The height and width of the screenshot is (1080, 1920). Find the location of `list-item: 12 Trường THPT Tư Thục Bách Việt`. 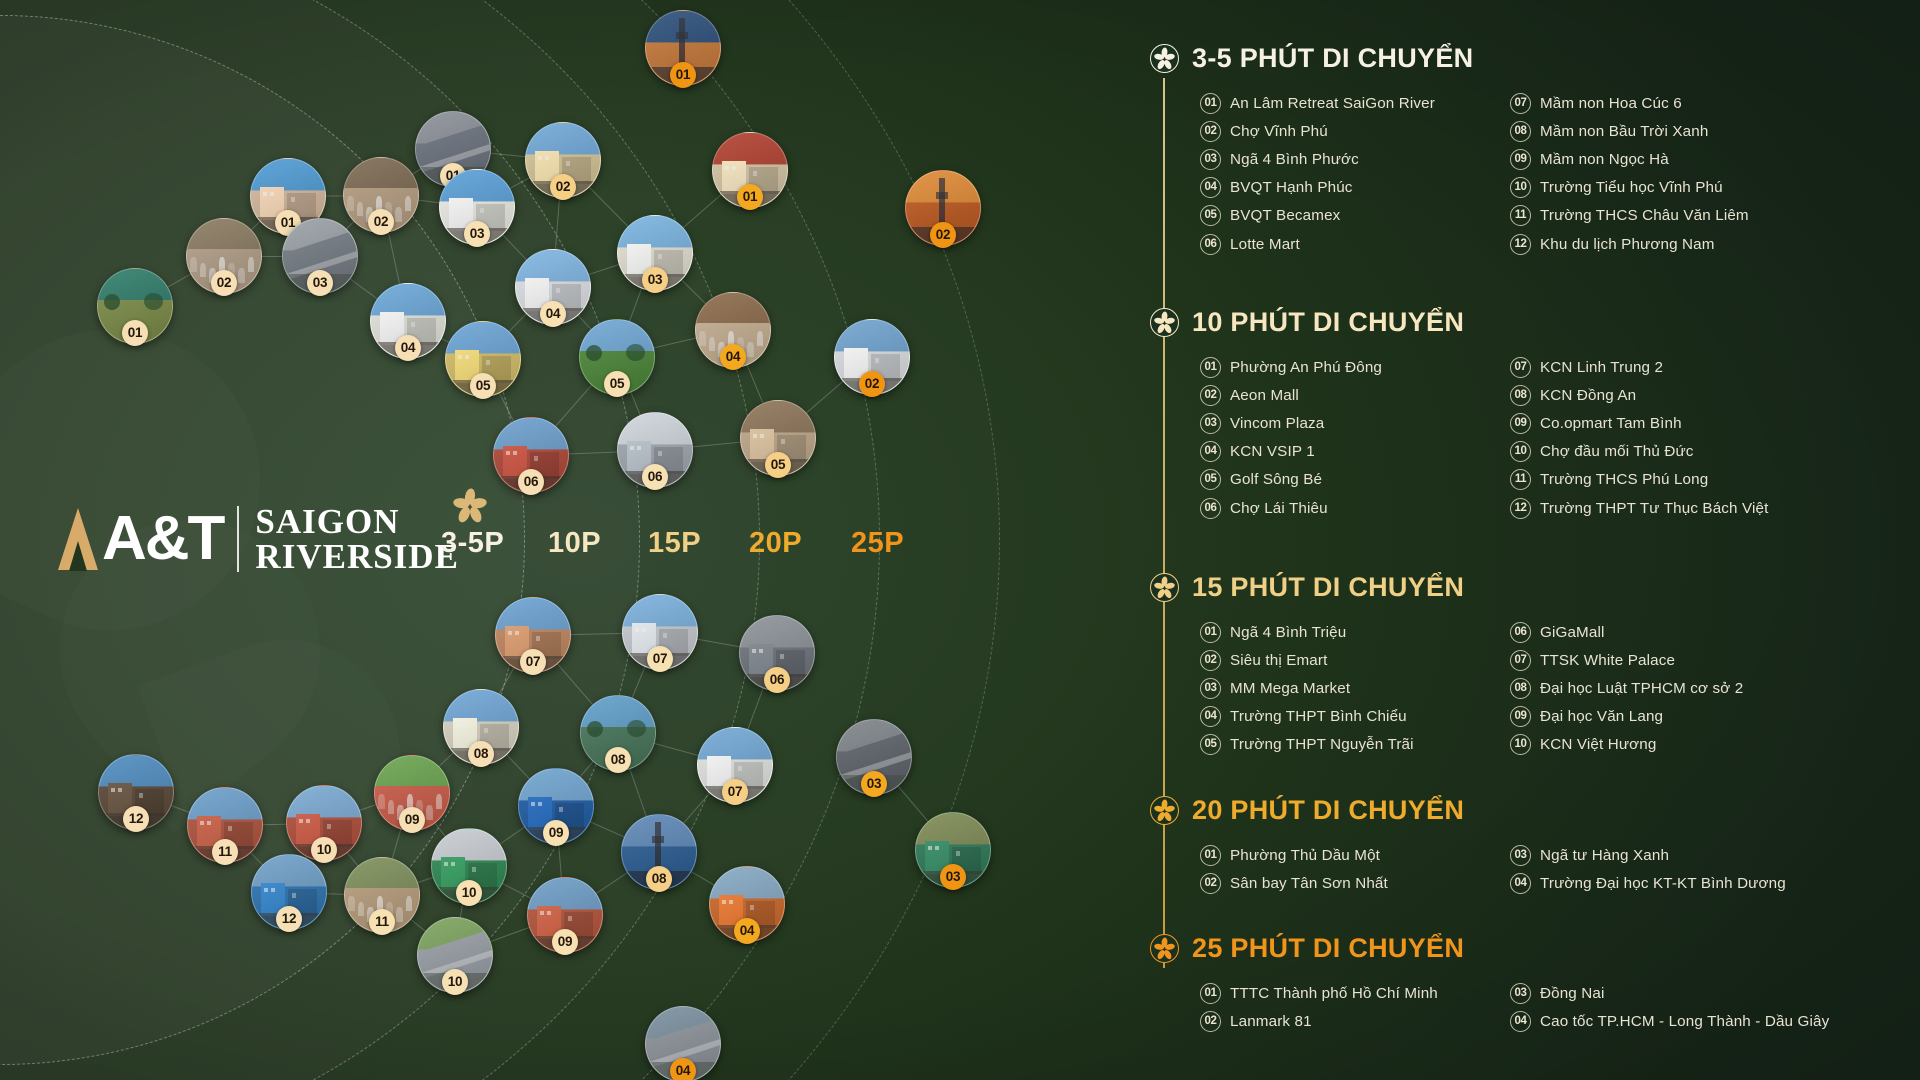

list-item: 12 Trường THPT Tư Thục Bách Việt is located at coordinates (1665, 508).